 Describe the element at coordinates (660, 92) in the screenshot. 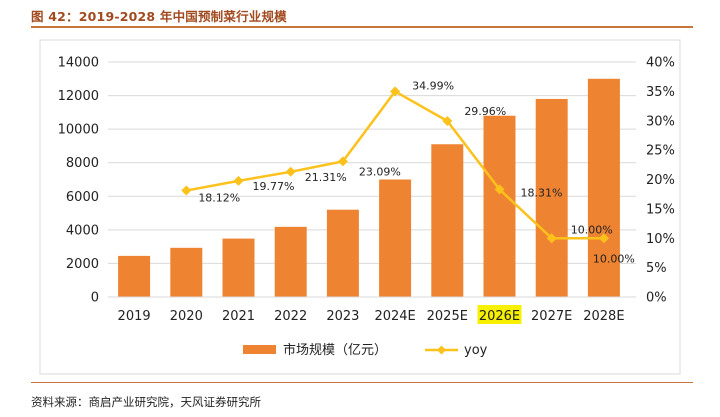

I see `y-right-tick-label: 35%` at that location.